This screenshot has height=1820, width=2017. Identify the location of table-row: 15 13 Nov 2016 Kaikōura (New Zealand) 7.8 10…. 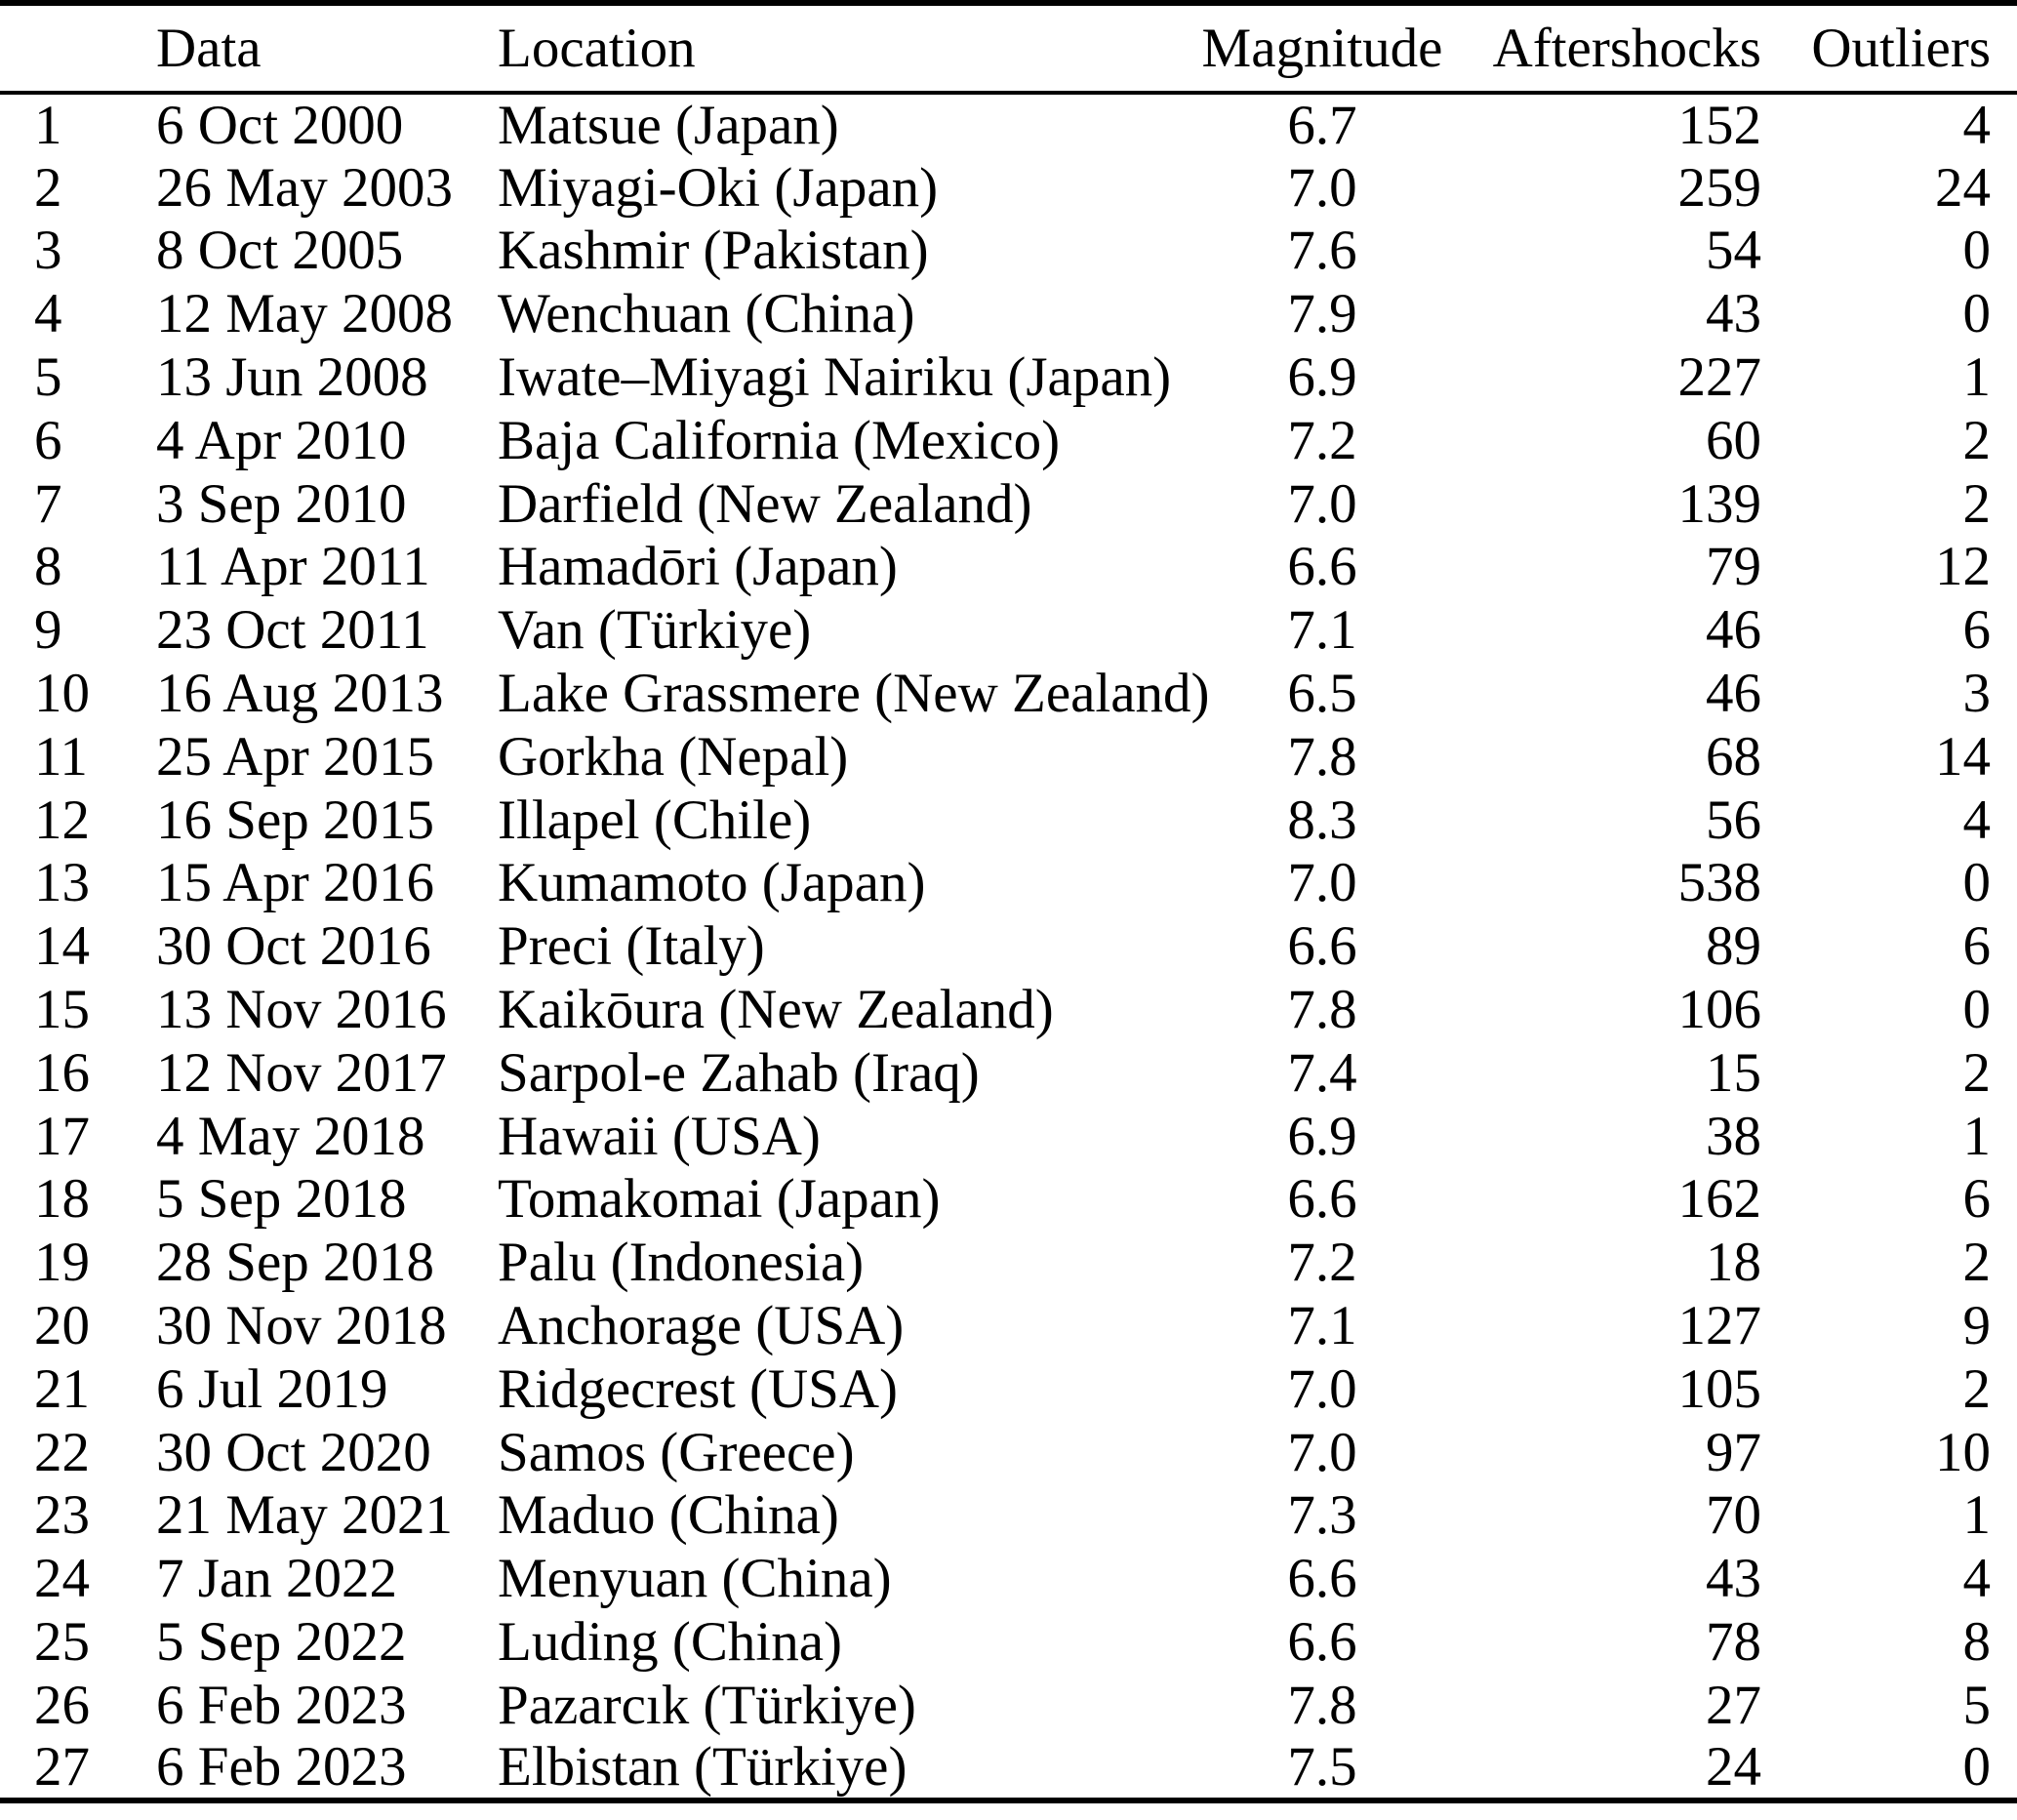
(1008, 1009).